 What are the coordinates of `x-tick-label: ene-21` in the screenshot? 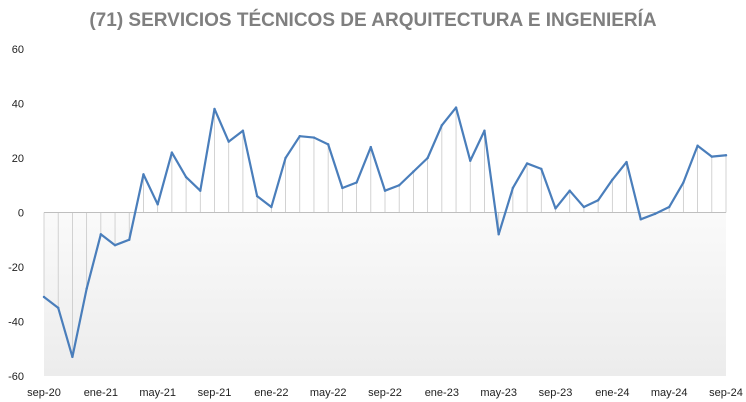 It's located at (101, 393).